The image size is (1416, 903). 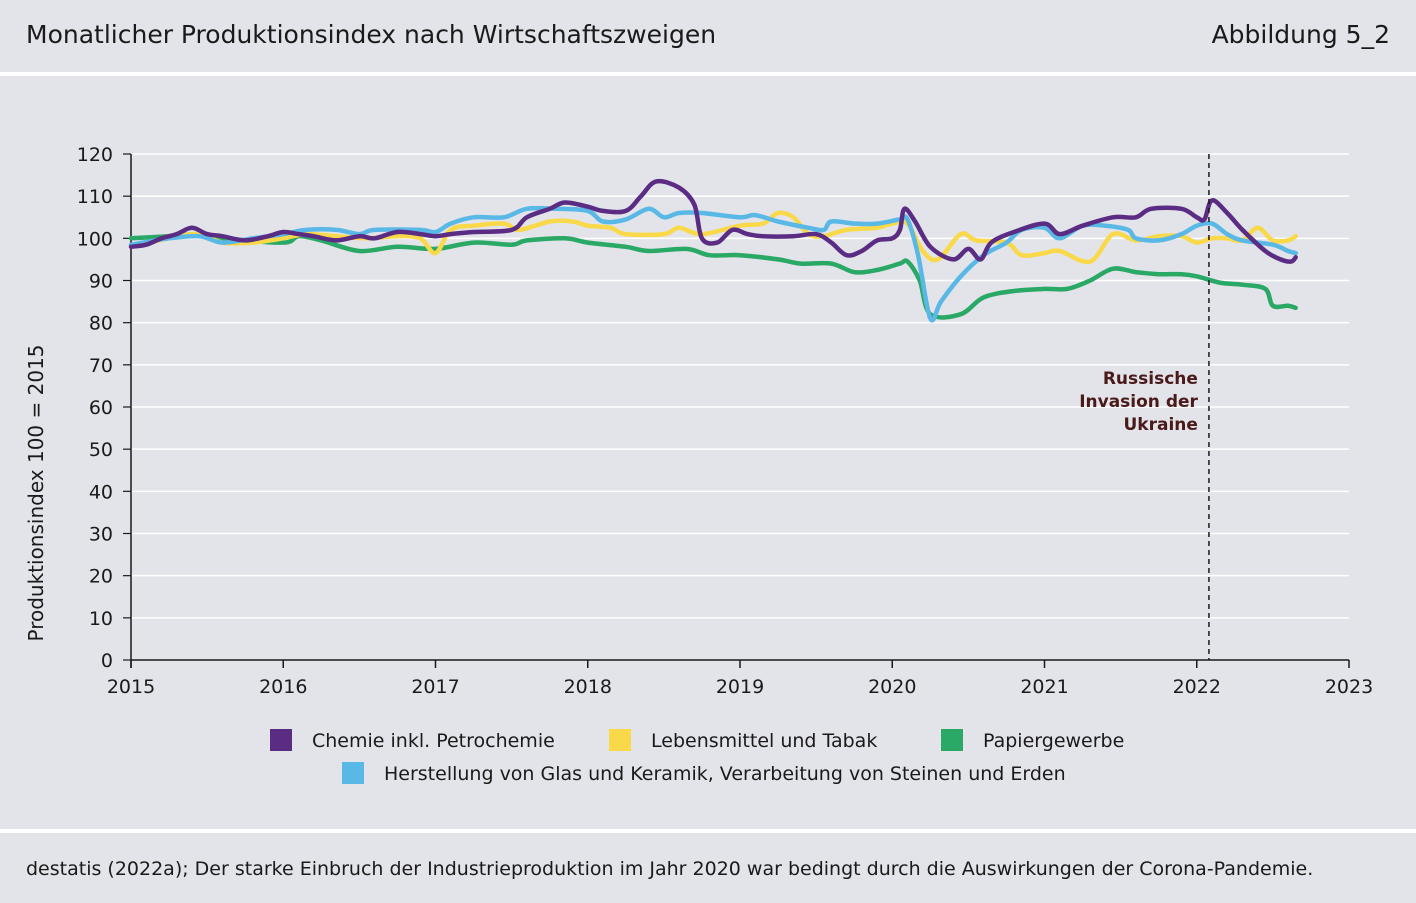 What do you see at coordinates (101, 492) in the screenshot?
I see `y-tick-label: 40` at bounding box center [101, 492].